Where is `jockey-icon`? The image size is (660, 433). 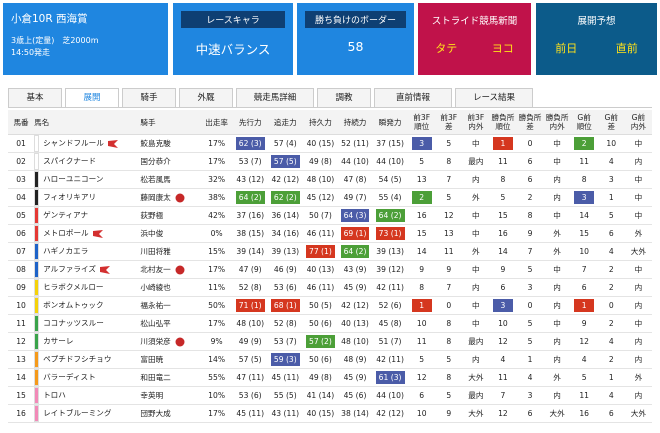
jockey-icon is located at coordinates (180, 198).